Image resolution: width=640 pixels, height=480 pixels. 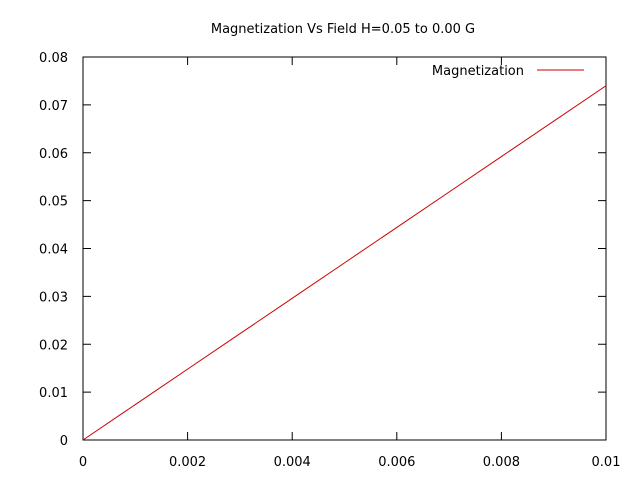 I want to click on legend-label: Magnetization, so click(x=478, y=71).